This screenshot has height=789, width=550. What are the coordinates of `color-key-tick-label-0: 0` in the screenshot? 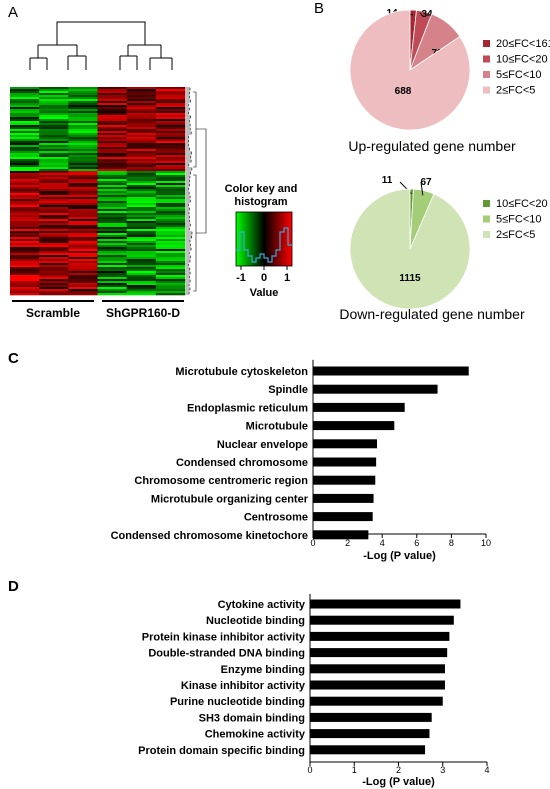 It's located at (264, 278).